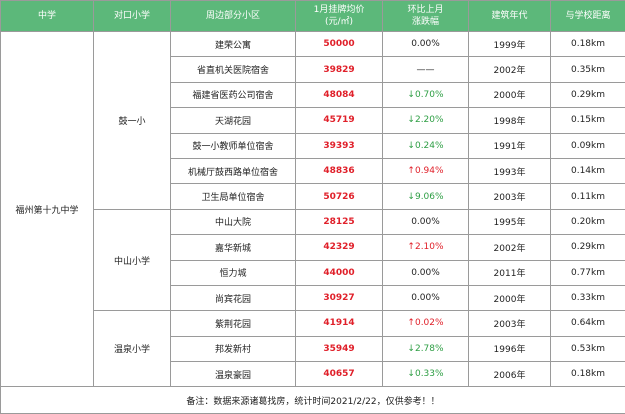 The height and width of the screenshot is (414, 625). What do you see at coordinates (339, 94) in the screenshot?
I see `price-cell: 48084` at bounding box center [339, 94].